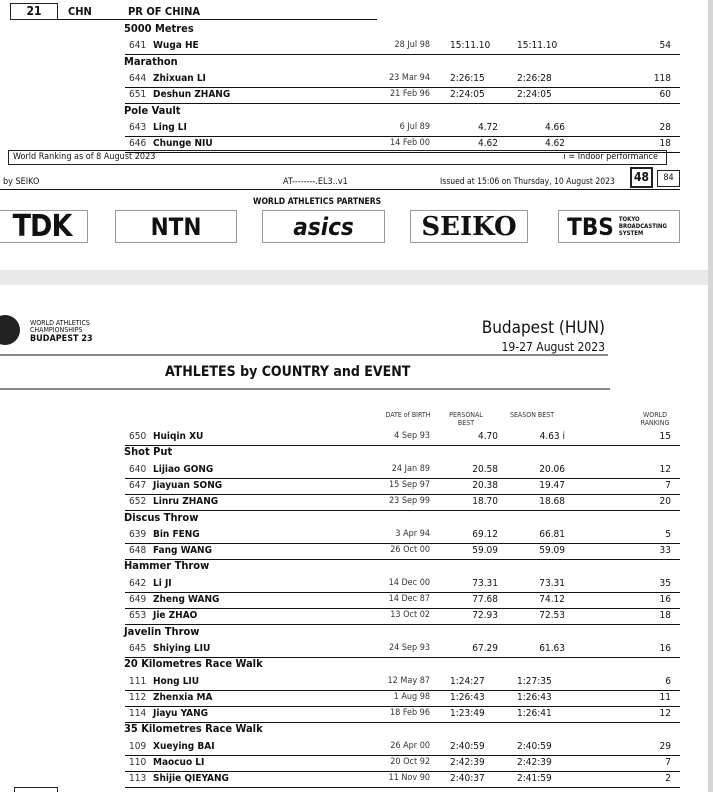 The height and width of the screenshot is (792, 713). Describe the element at coordinates (80, 11) in the screenshot. I see `country-code: CHN` at that location.